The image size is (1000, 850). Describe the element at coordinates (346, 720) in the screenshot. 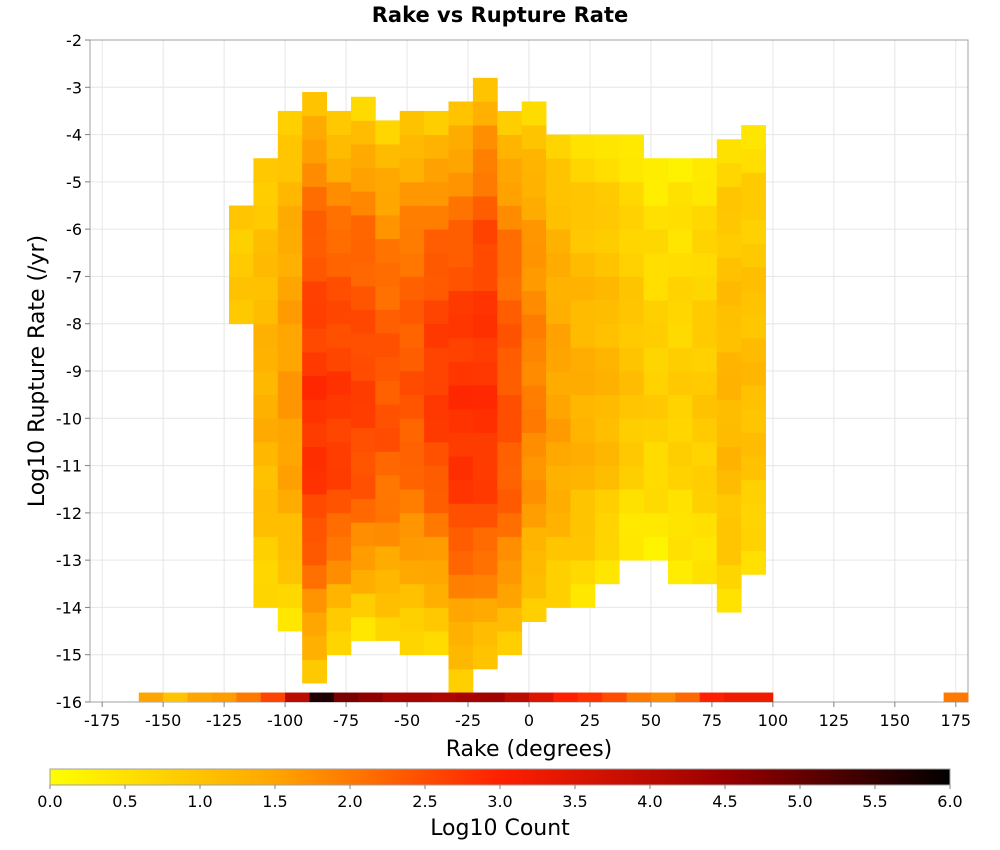

I see `x-tick-label: -75` at that location.